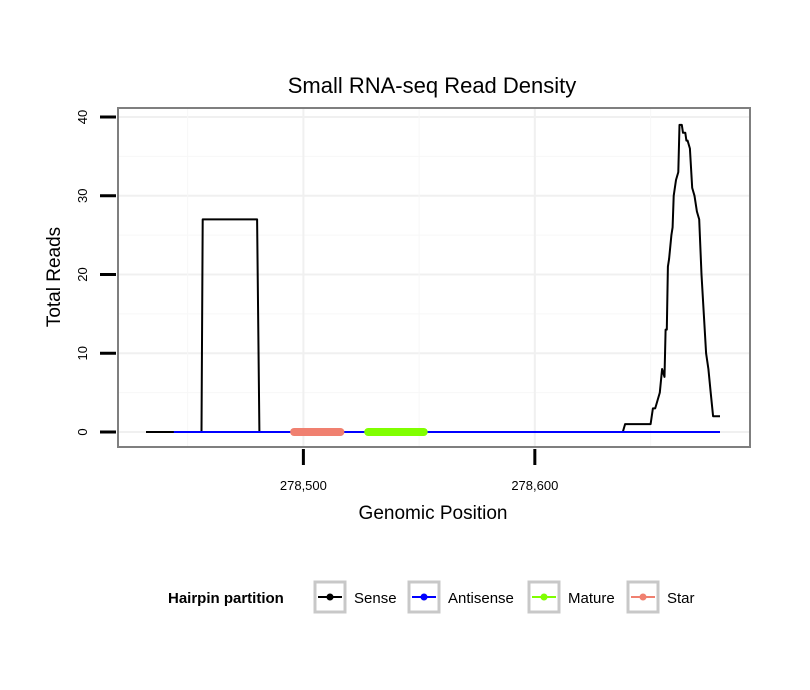 Image resolution: width=810 pixels, height=690 pixels. Describe the element at coordinates (303, 485) in the screenshot. I see `x-tick-label-278500: 278,500` at that location.